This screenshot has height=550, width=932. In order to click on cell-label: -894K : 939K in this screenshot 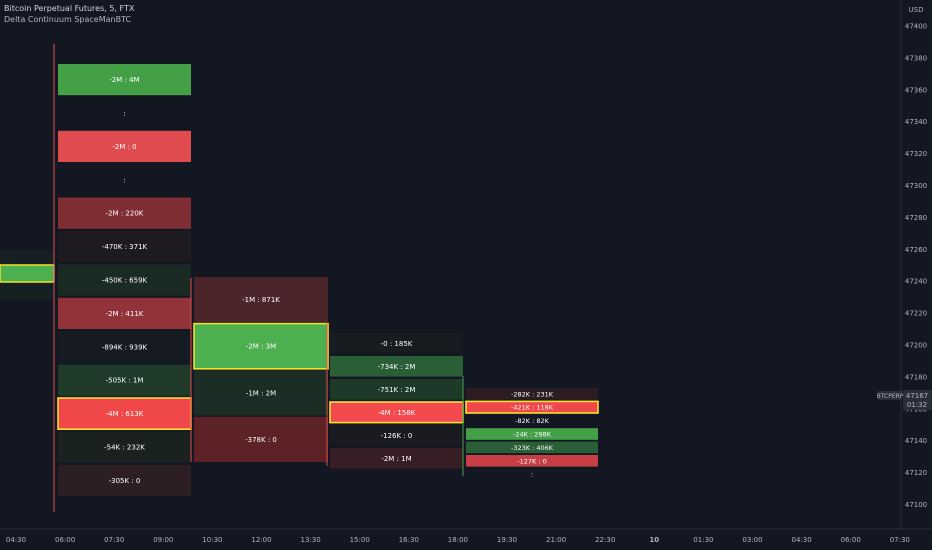, I will do `click(125, 347)`.